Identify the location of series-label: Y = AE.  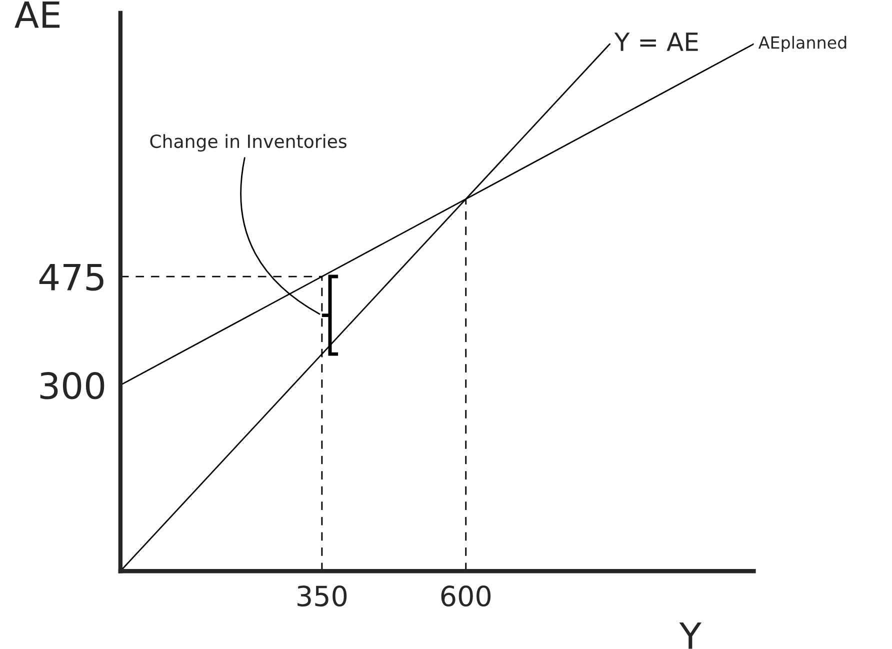
(656, 41).